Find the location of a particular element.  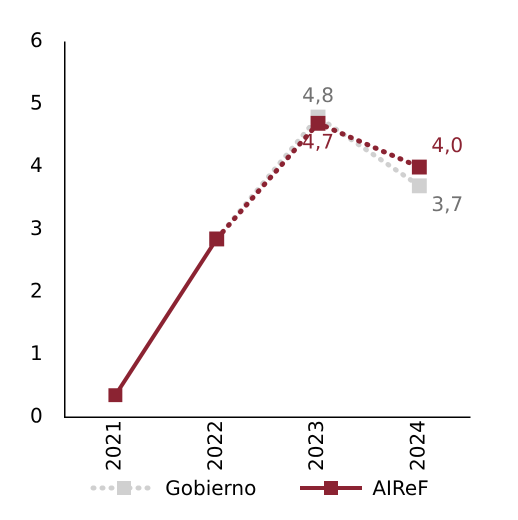

legend-label: Gobierno is located at coordinates (210, 488).